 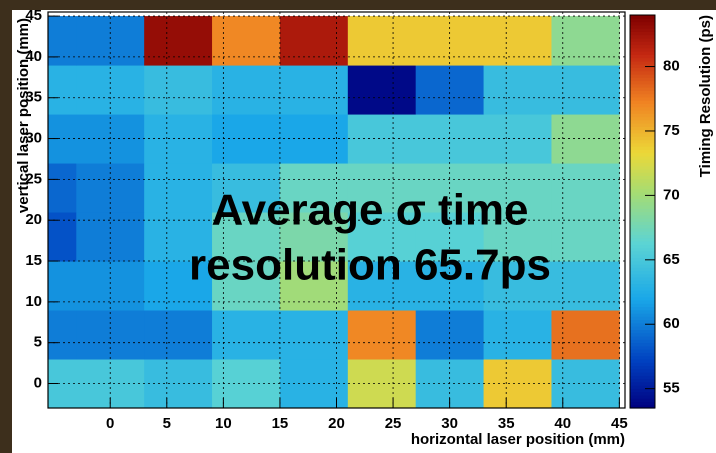 I want to click on y-tick-label: 20, so click(x=33, y=219).